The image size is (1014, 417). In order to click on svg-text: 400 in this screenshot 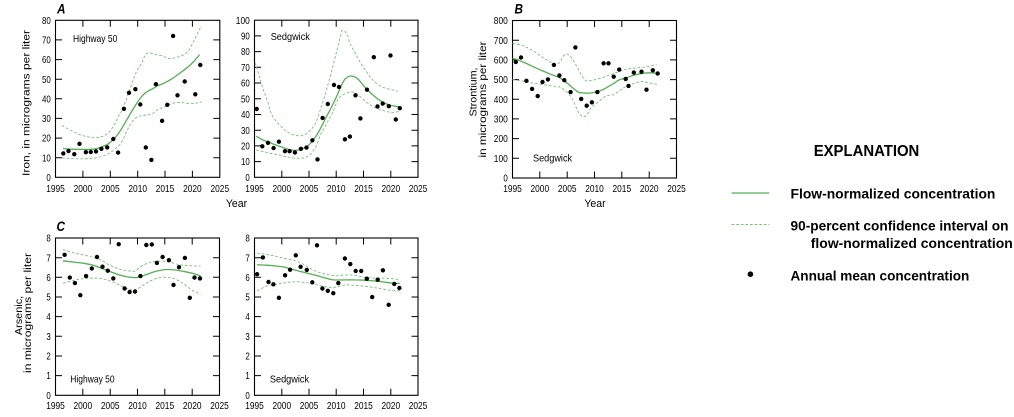, I will do `click(501, 100)`.